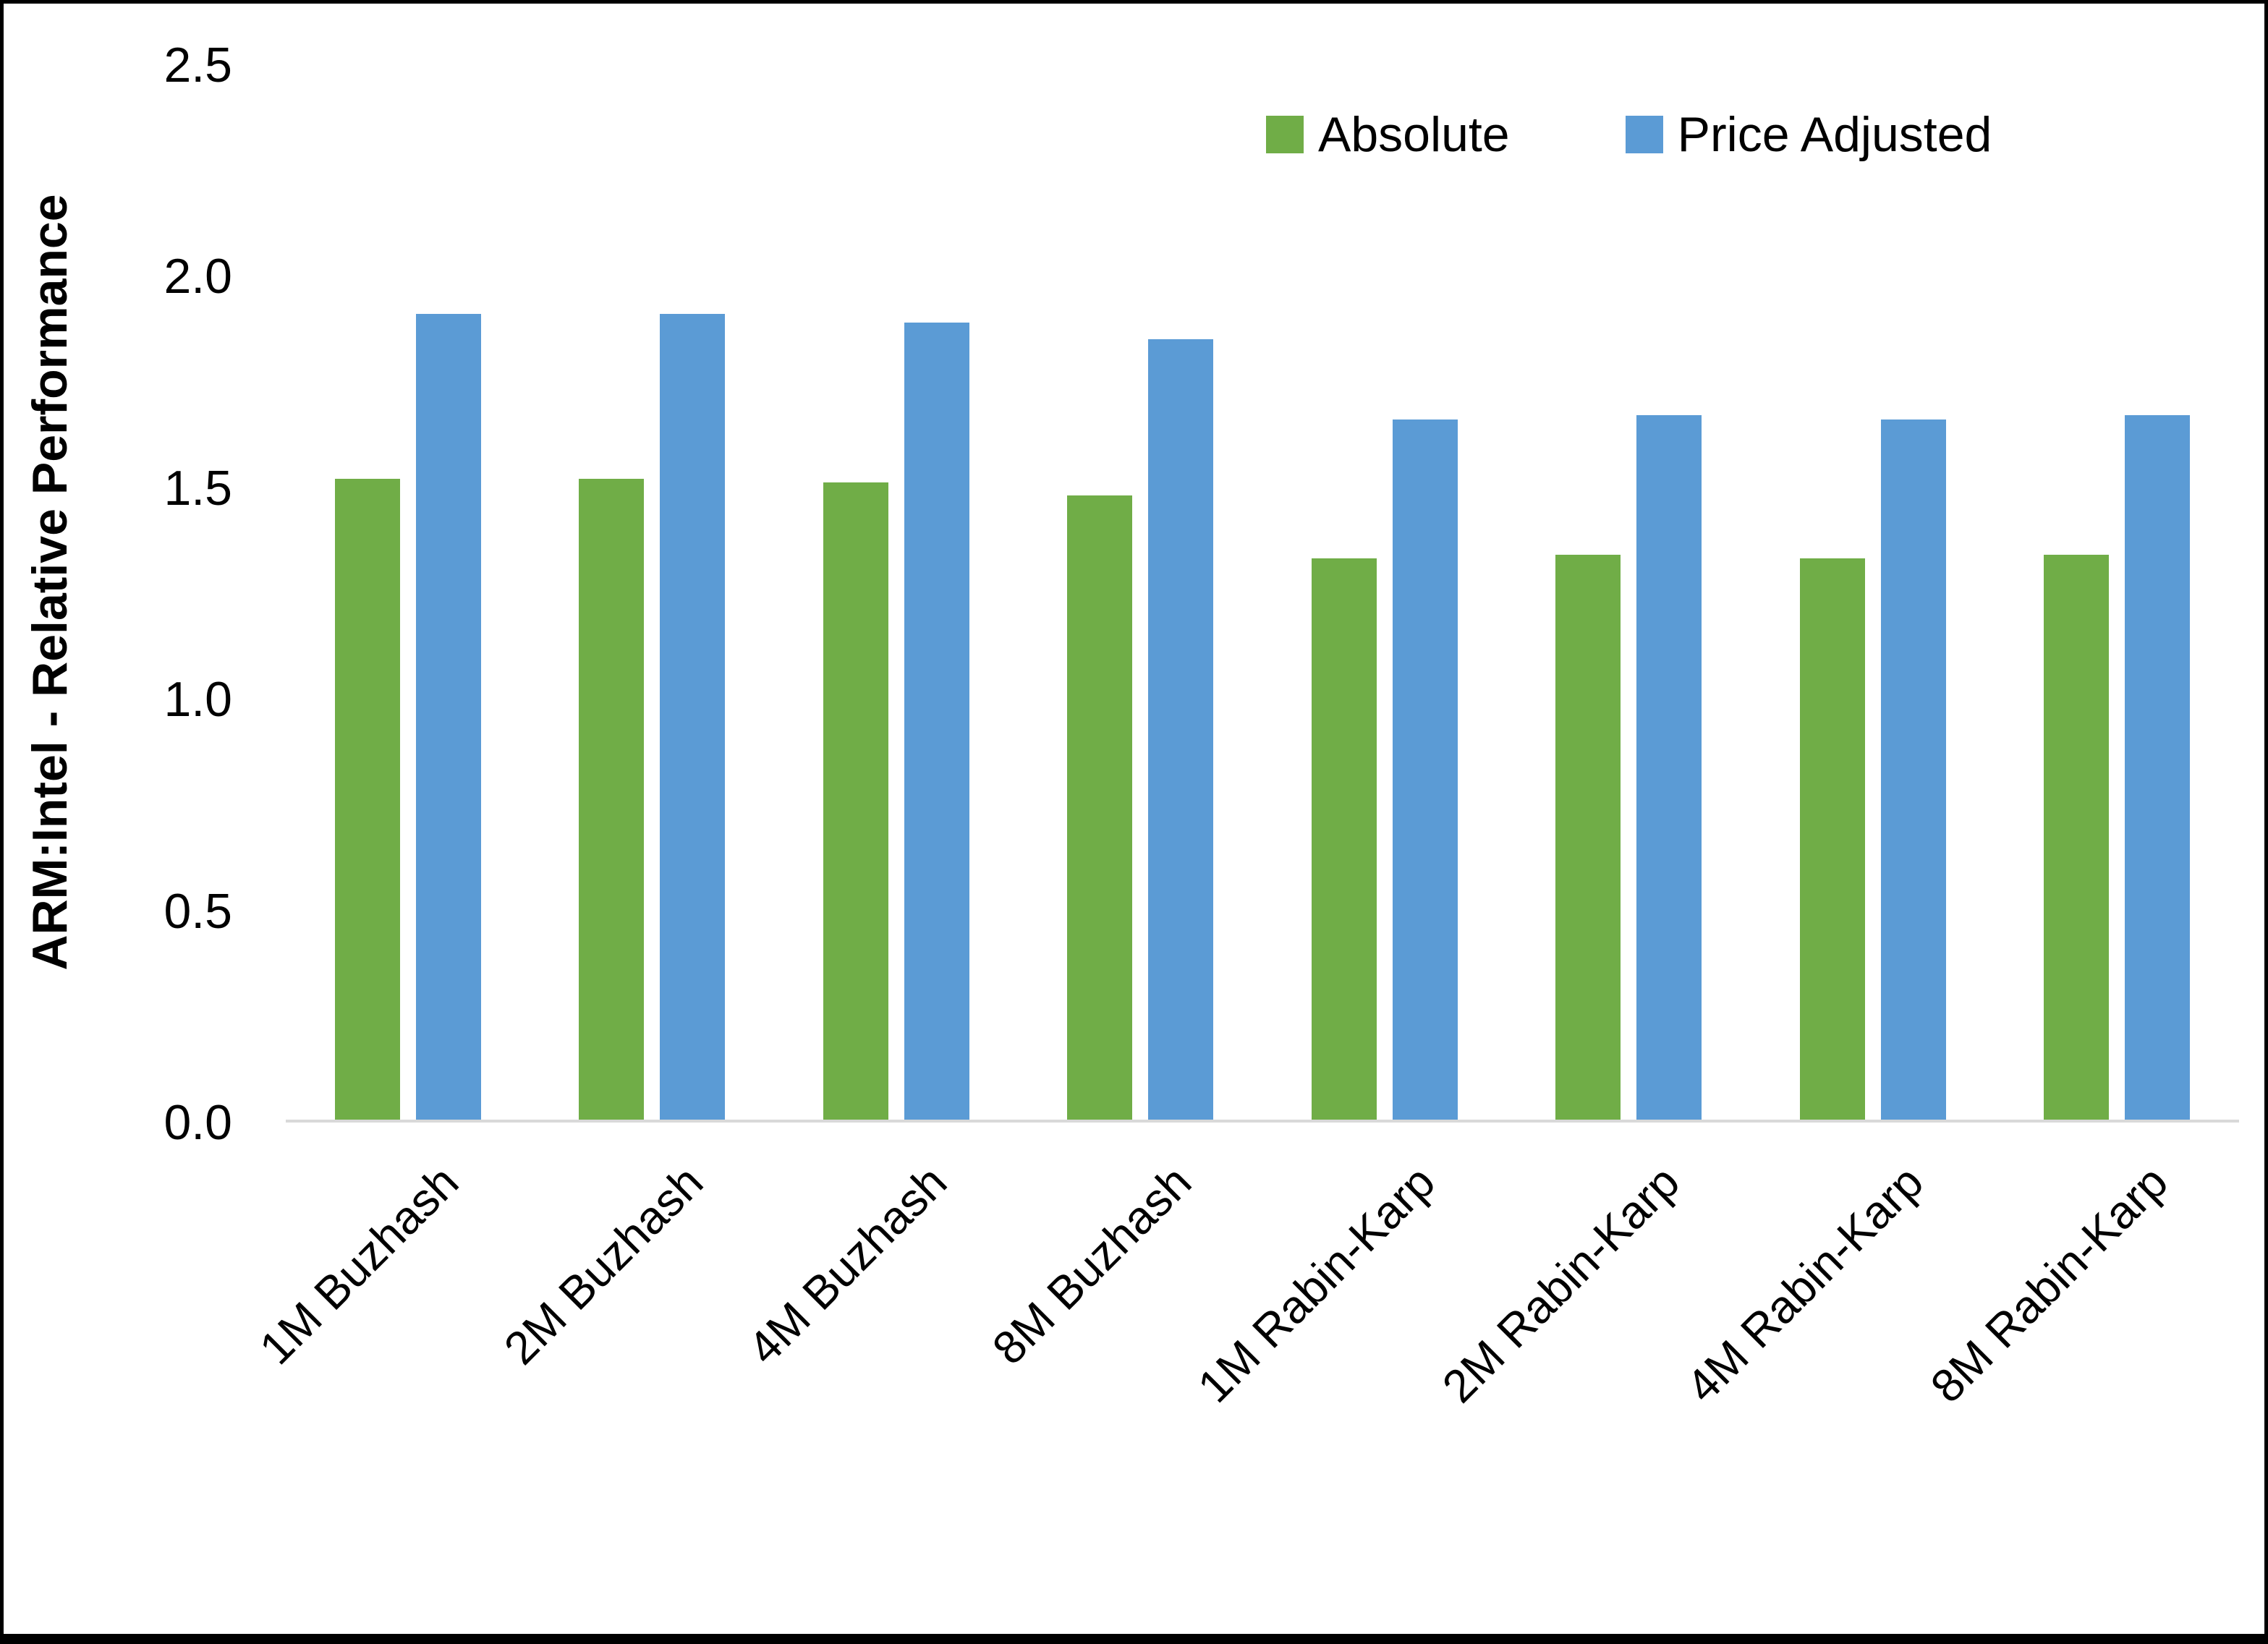 The width and height of the screenshot is (2268, 1644). I want to click on legend-label-price-adjusted: Price Adjusted, so click(1834, 134).